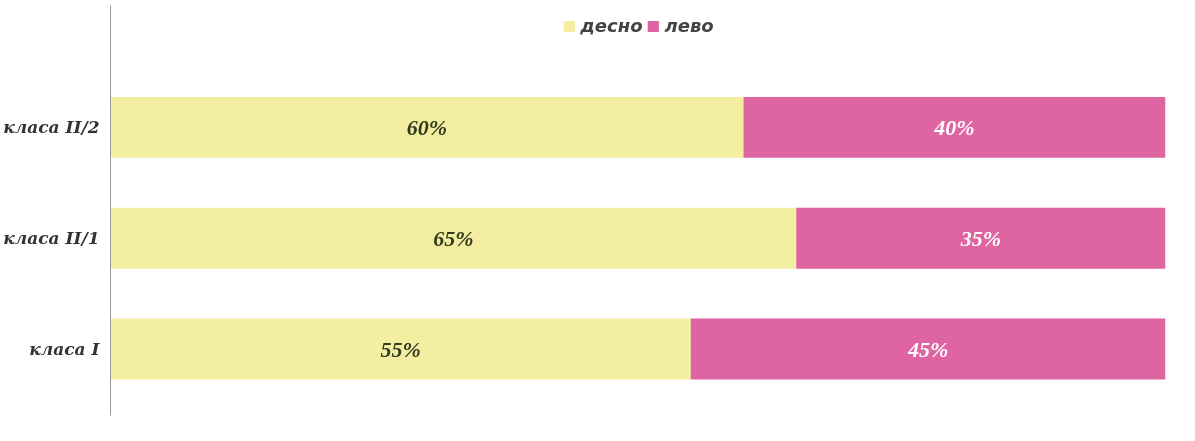 This screenshot has width=1195, height=441. I want to click on y-tick-label: класа II/2, so click(51, 127).